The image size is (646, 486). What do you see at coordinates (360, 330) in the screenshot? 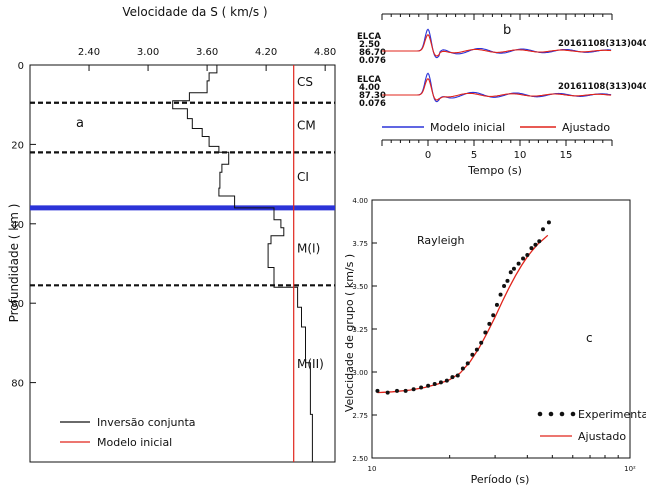
I see `y-tick-label: 3.25` at bounding box center [360, 330].